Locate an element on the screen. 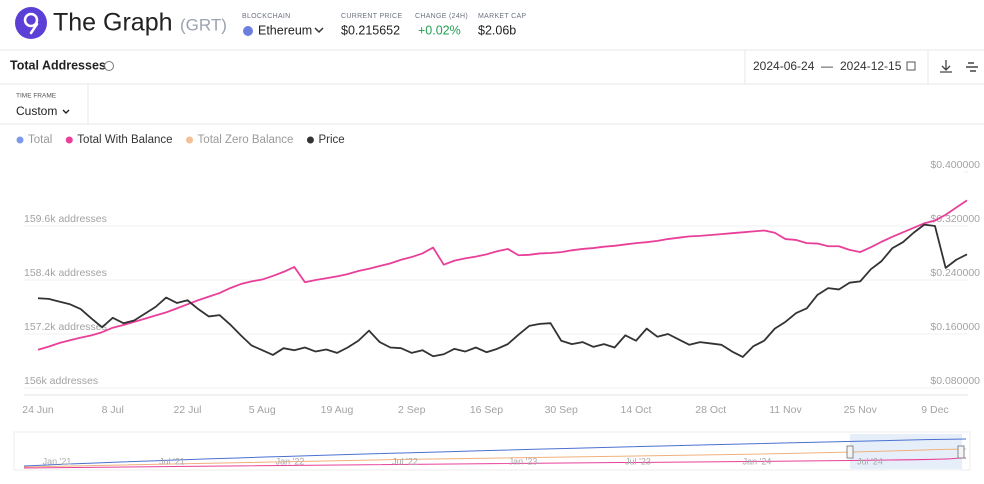  navigator is located at coordinates (492, 451).